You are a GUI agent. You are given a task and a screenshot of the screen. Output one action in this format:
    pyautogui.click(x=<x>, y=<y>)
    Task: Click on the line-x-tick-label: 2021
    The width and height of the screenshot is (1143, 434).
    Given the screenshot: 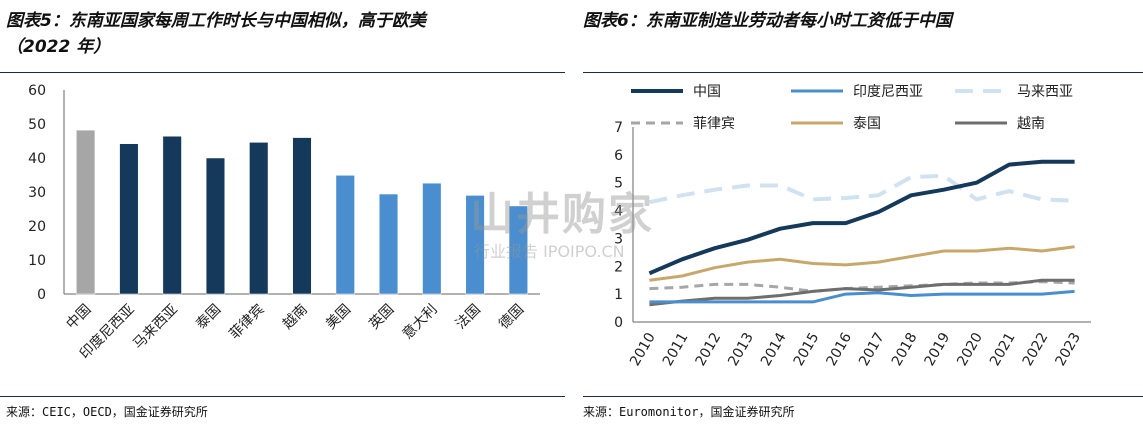 What is the action you would take?
    pyautogui.click(x=1003, y=349)
    